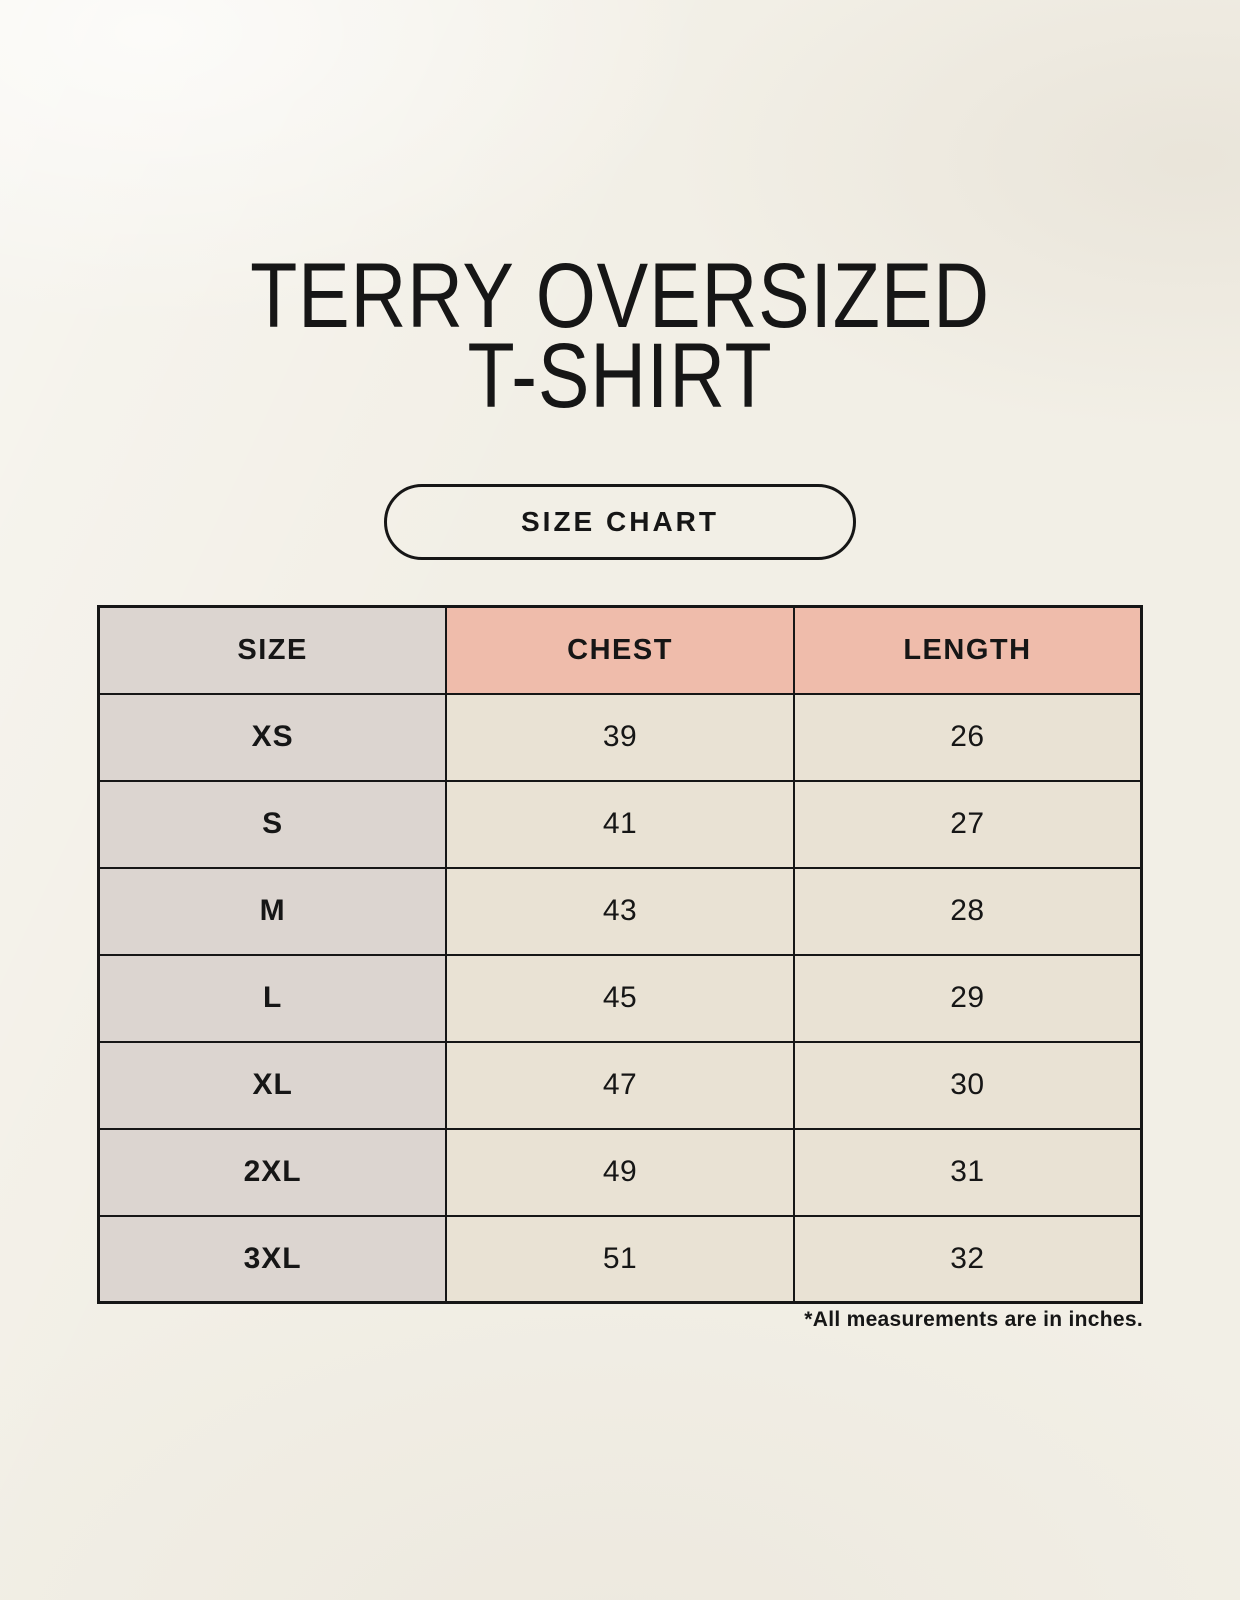  I want to click on page-title-line-1: TERRY OVERSIZED, so click(620, 296).